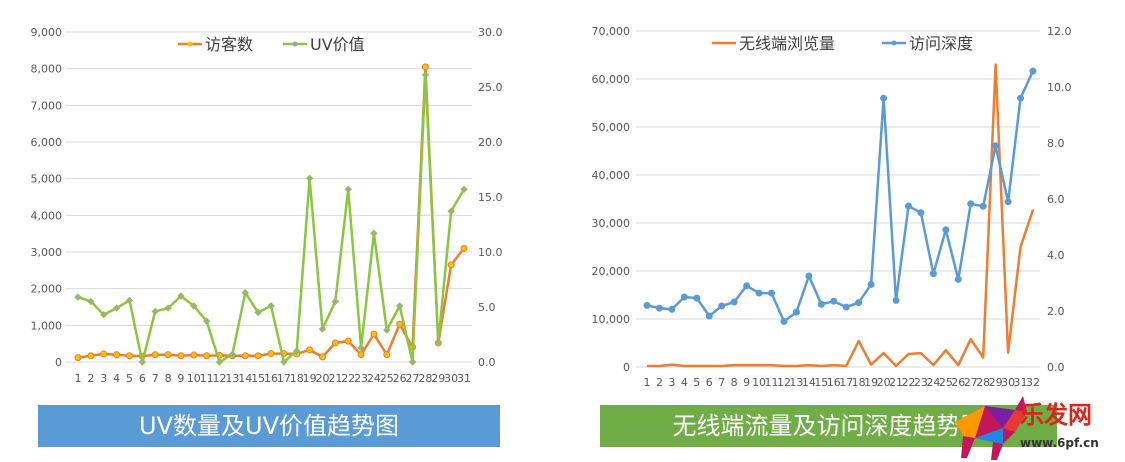 Image resolution: width=1125 pixels, height=462 pixels. Describe the element at coordinates (348, 378) in the screenshot. I see `x-tick-label: 22` at that location.